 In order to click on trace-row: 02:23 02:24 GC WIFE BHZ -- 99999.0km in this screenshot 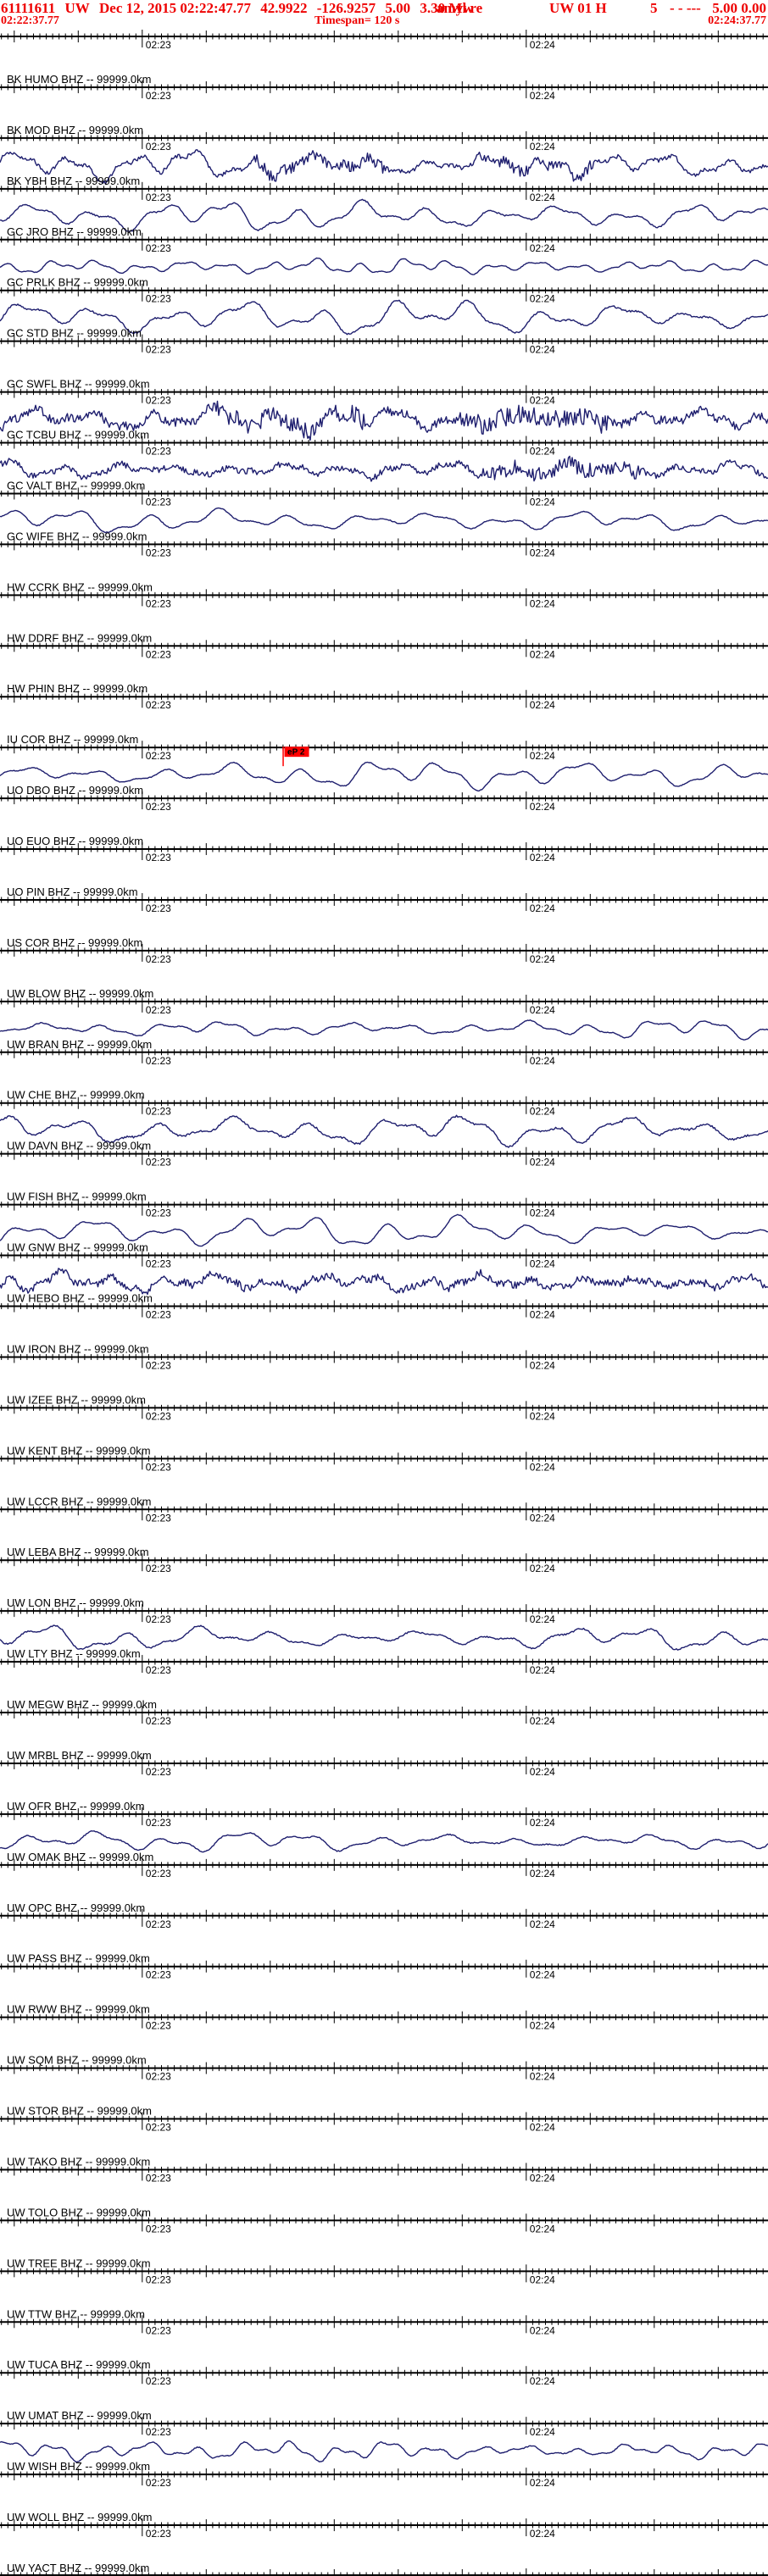, I will do `click(384, 515)`.